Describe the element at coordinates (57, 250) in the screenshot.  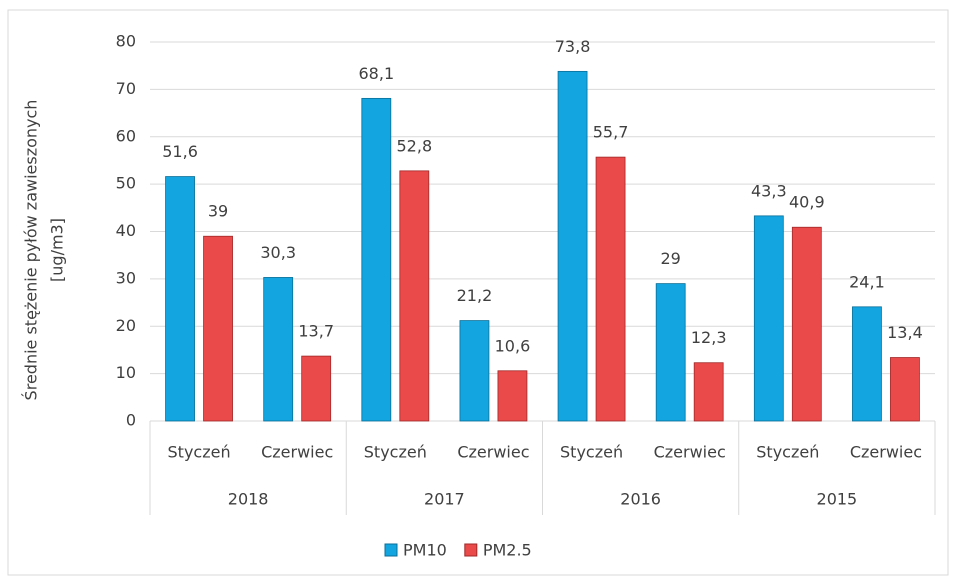
I see `y-axis-label: [ug/m3]` at that location.